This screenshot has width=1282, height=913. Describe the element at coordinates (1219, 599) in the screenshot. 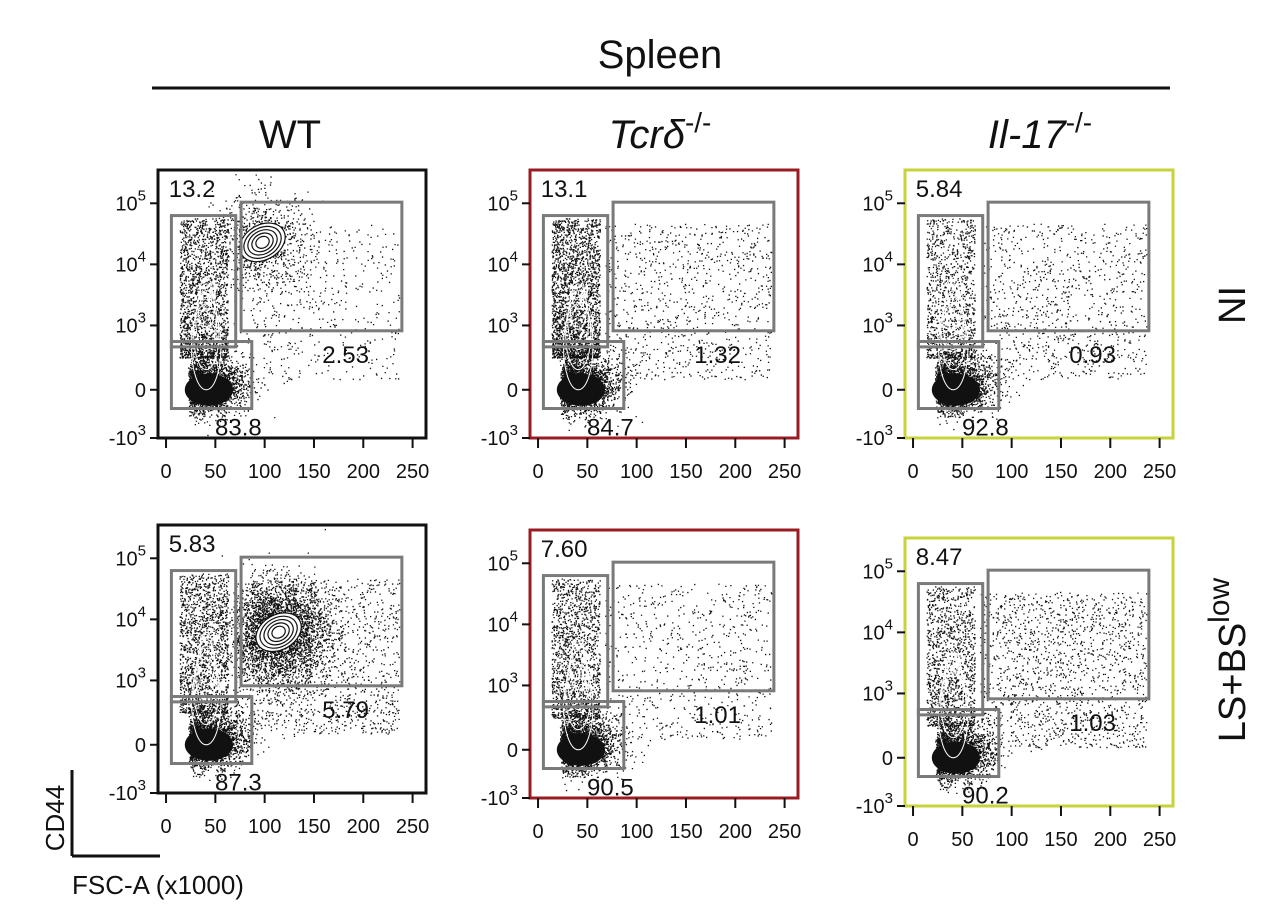

I see `row-label-superscript: low` at that location.